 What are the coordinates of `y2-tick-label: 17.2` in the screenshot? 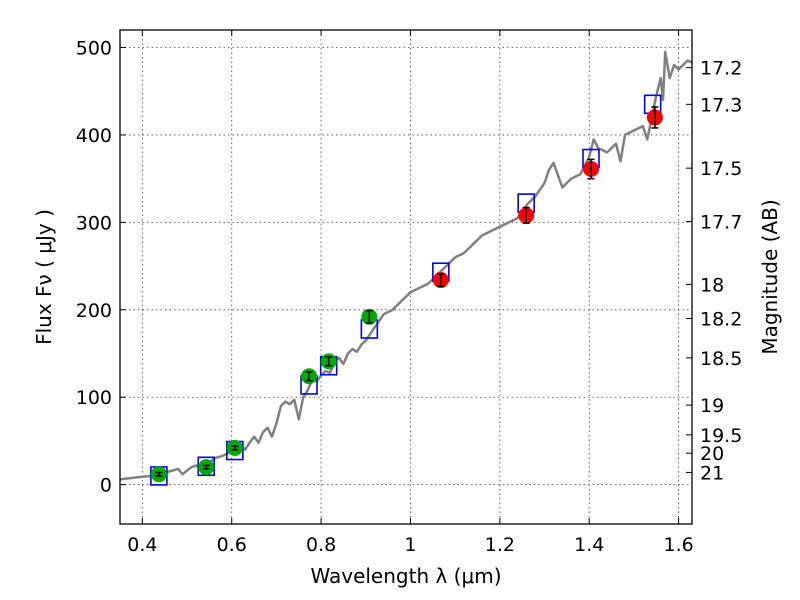 It's located at (721, 69).